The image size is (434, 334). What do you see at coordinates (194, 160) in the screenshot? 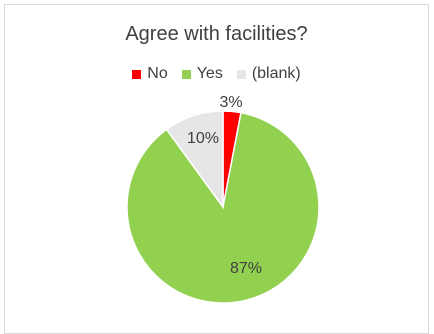
I see `pie-slice-blank` at bounding box center [194, 160].